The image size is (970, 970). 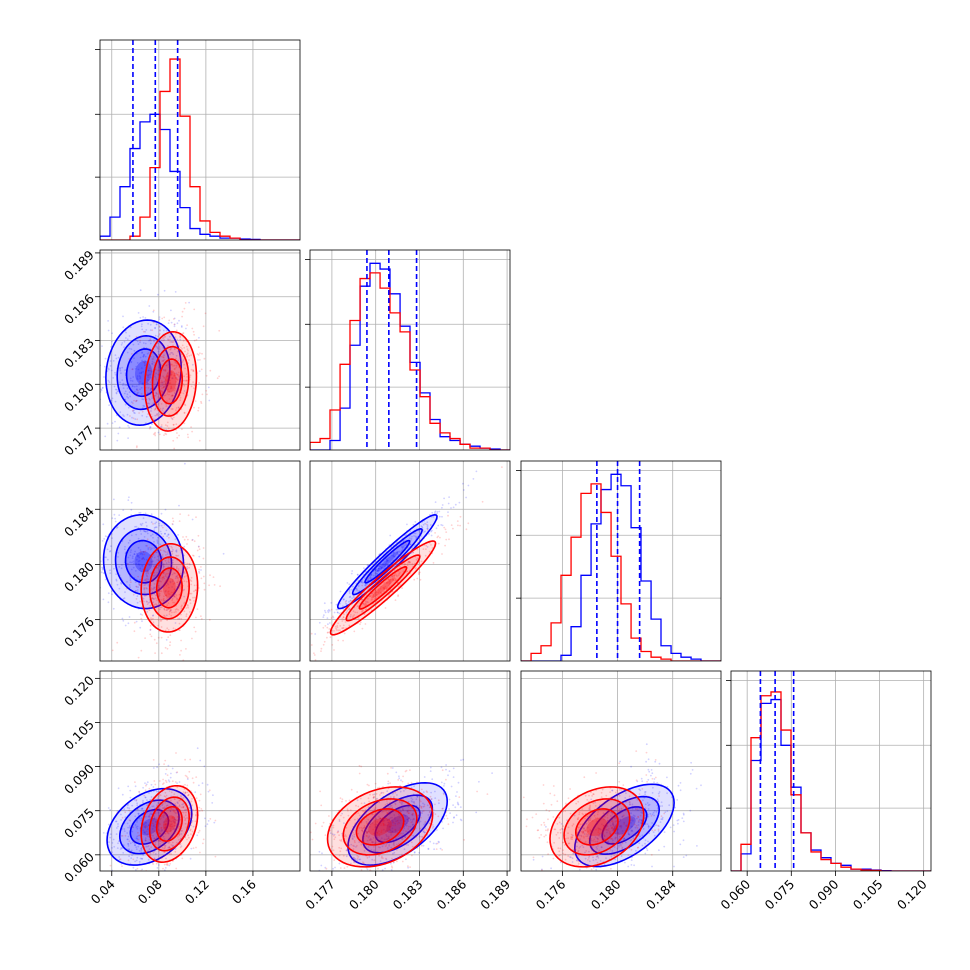 I want to click on density-fill, so click(x=143, y=562).